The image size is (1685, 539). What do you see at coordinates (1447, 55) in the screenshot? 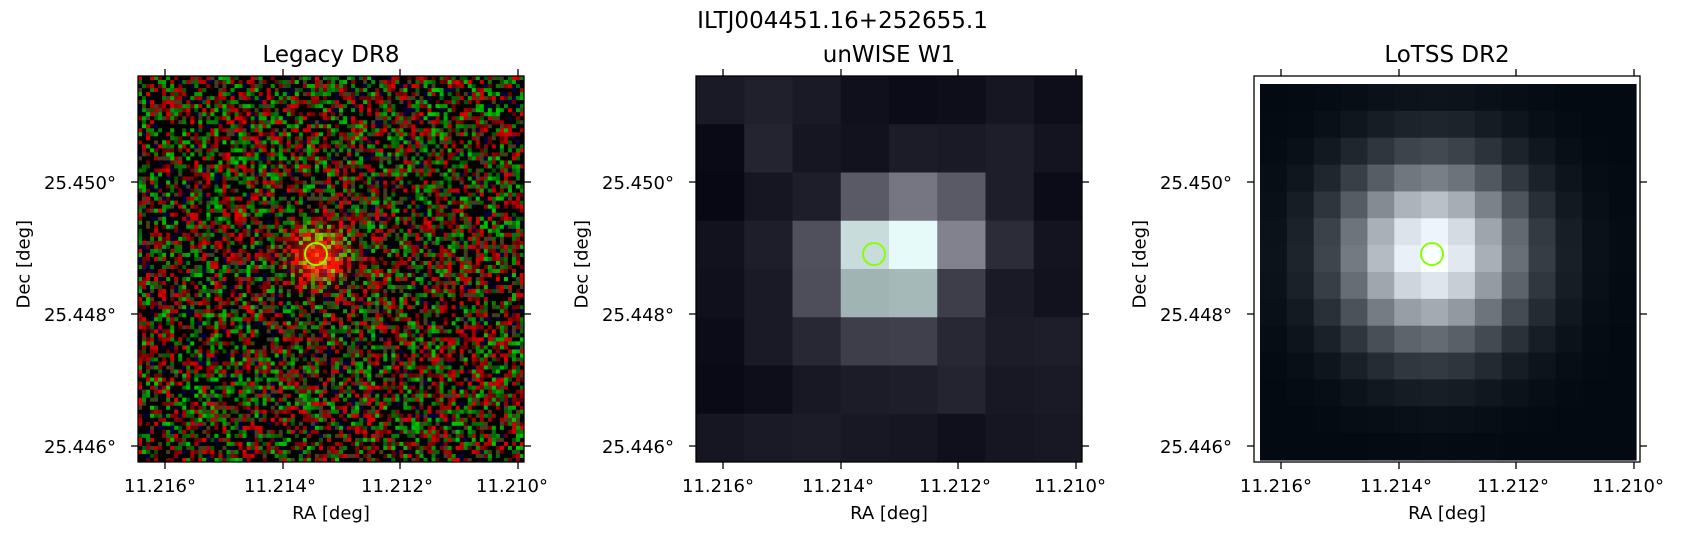
I see `panel-title: LoTSS DR2` at bounding box center [1447, 55].